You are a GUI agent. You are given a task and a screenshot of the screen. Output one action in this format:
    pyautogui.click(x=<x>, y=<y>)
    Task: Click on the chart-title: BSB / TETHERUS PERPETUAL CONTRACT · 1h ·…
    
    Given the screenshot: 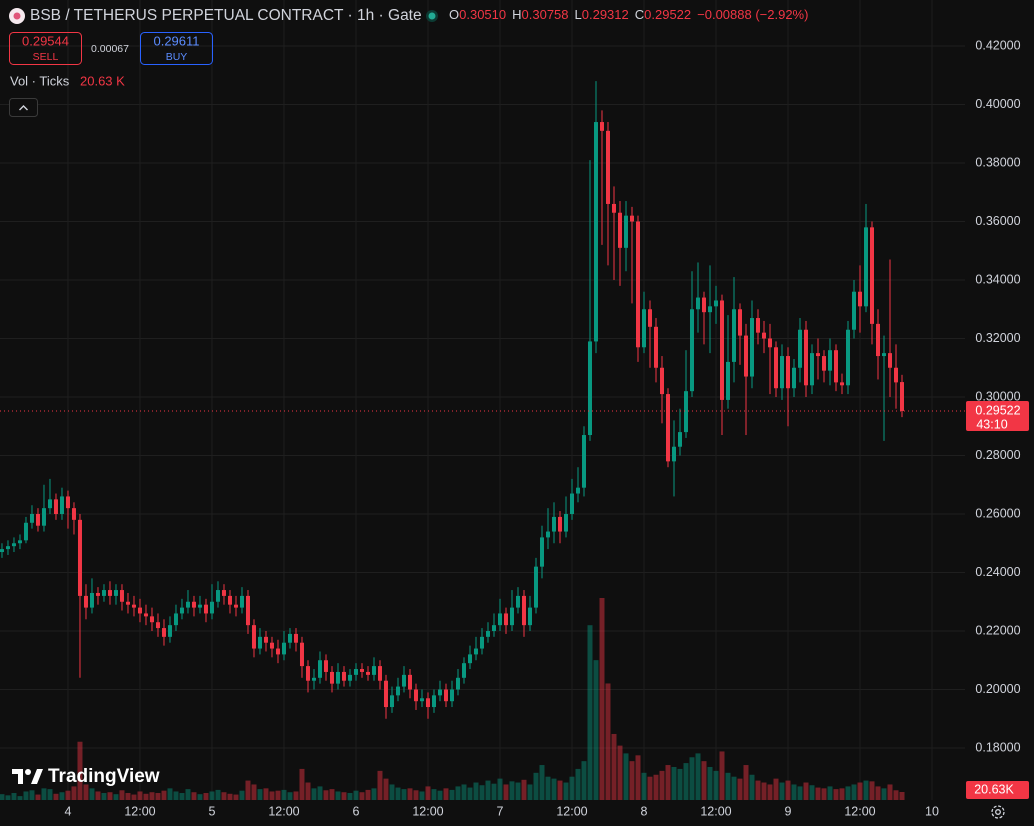 What is the action you would take?
    pyautogui.click(x=226, y=15)
    